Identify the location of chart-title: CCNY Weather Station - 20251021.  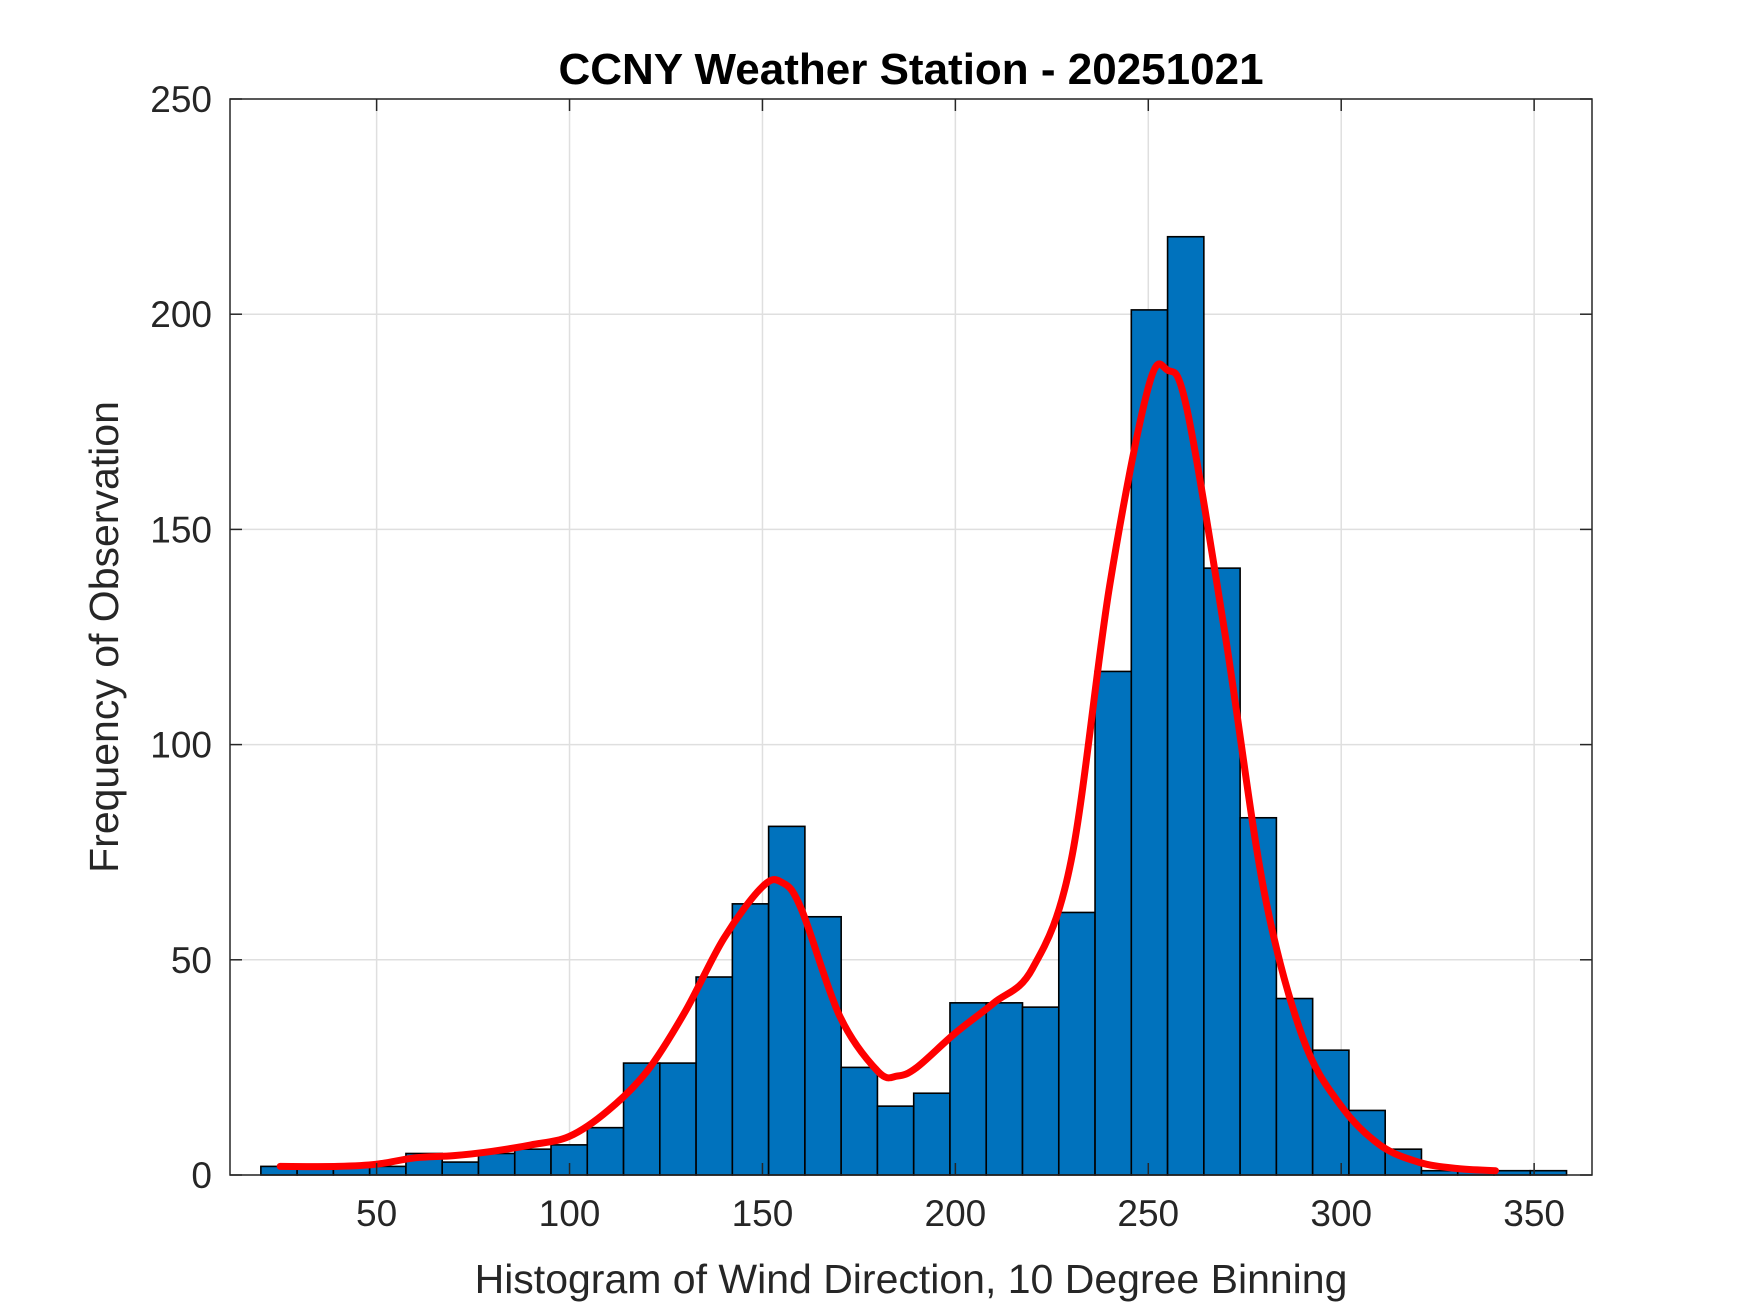
(910, 69).